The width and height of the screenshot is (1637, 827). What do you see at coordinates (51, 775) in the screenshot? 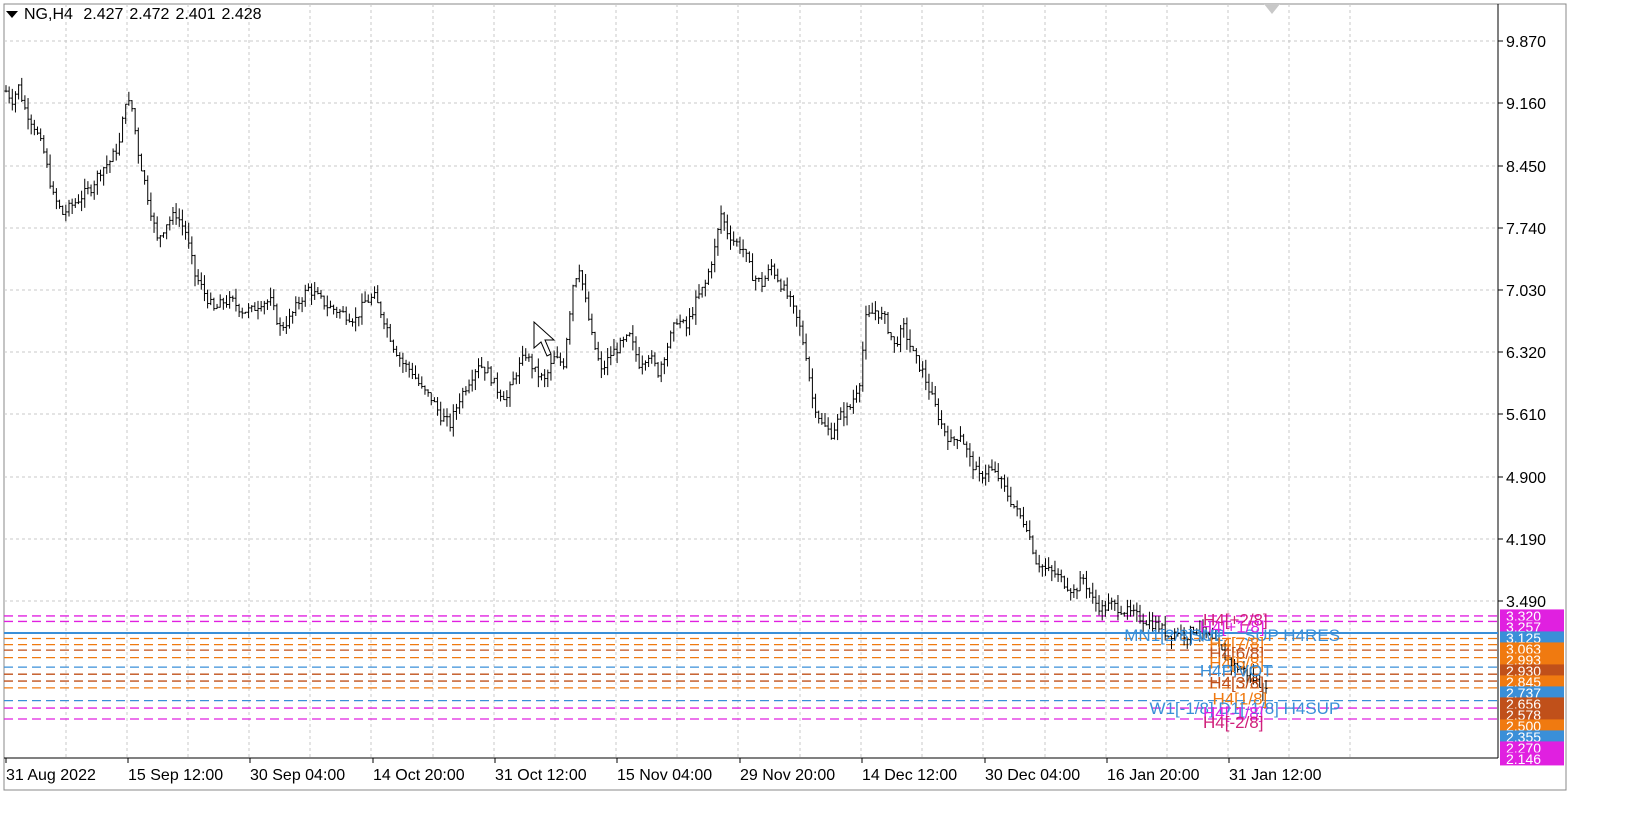
I see `x-tick-label: 31 Aug 2022` at bounding box center [51, 775].